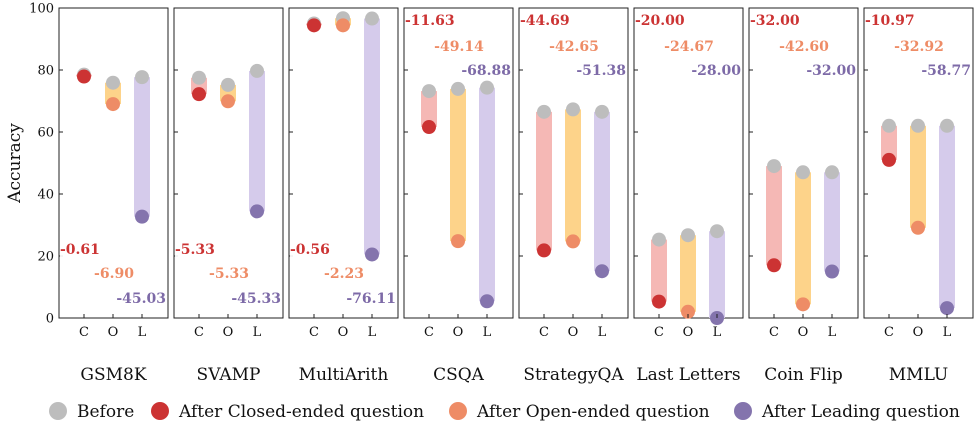 The height and width of the screenshot is (427, 974). What do you see at coordinates (80, 250) in the screenshot?
I see `drop-label: -0.61` at bounding box center [80, 250].